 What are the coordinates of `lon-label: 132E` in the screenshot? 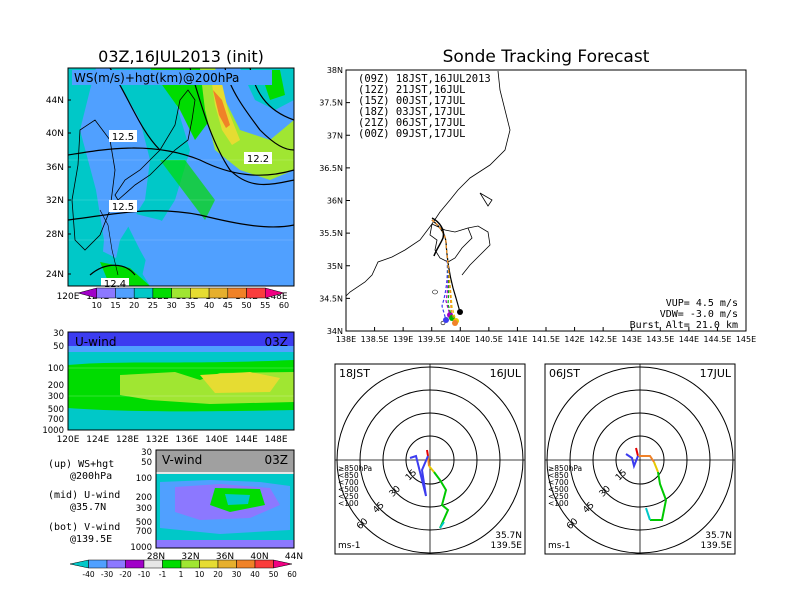 It's located at (157, 440).